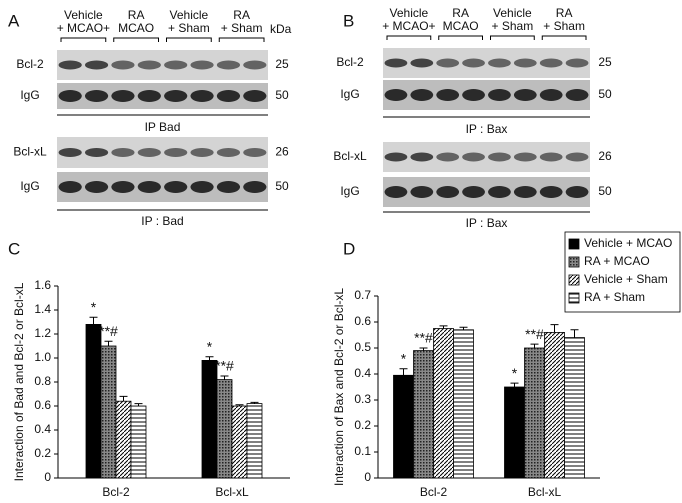 The width and height of the screenshot is (682, 503). Describe the element at coordinates (628, 243) in the screenshot. I see `legend-label: Vehicle + MCAO` at that location.